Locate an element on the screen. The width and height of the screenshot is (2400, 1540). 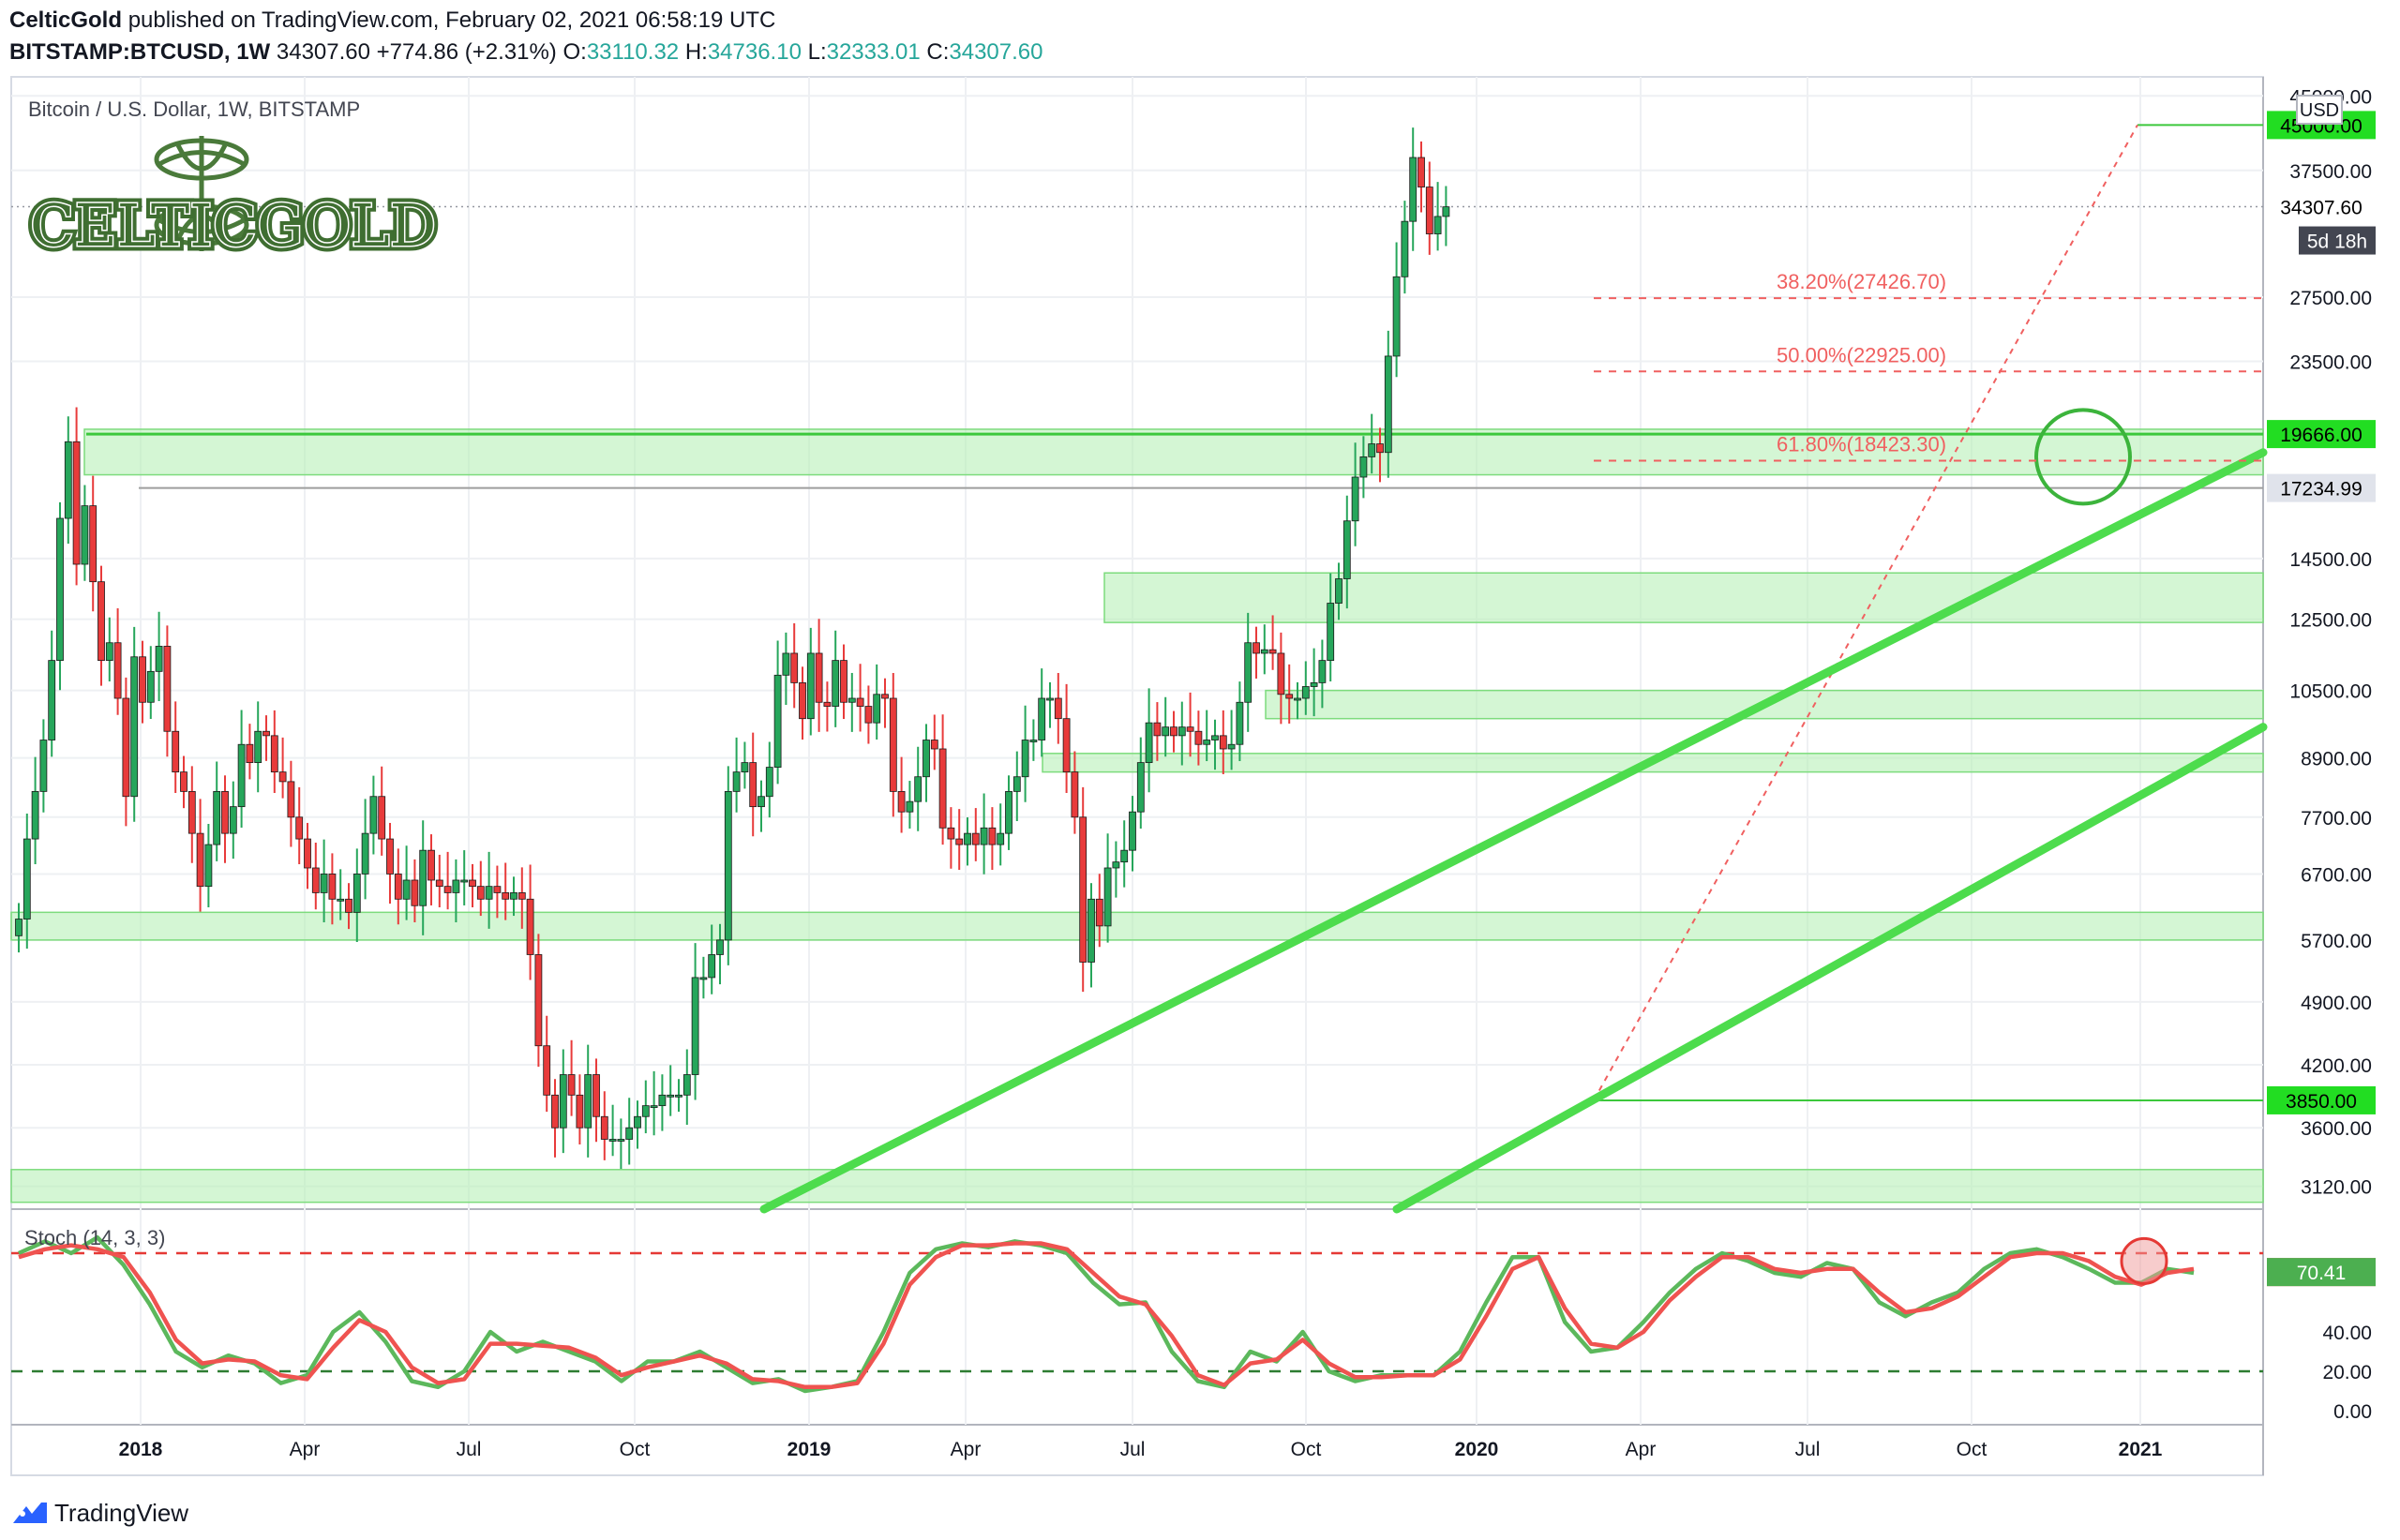
badge-17234: 17234.99 is located at coordinates (2321, 490).